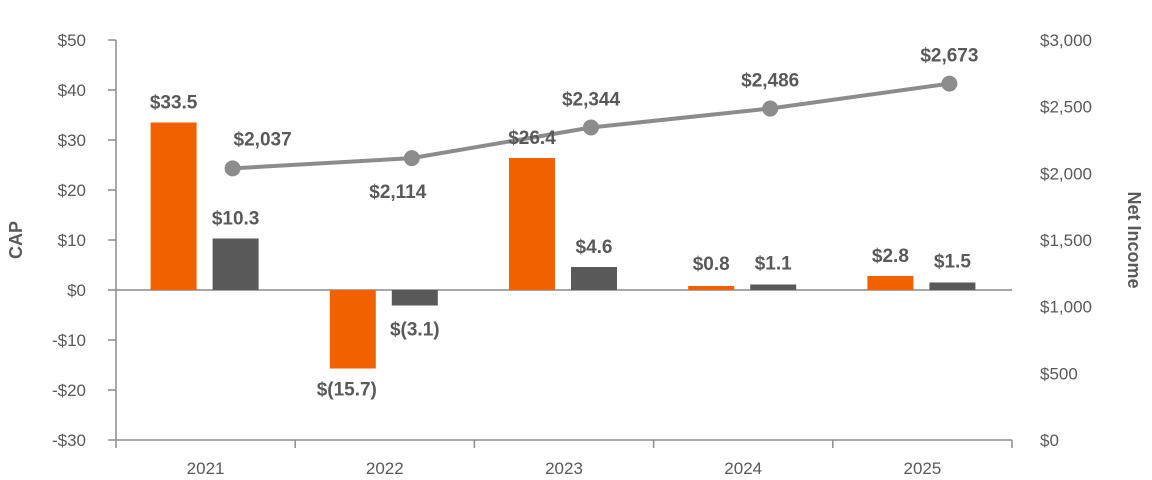 Image resolution: width=1152 pixels, height=480 pixels. What do you see at coordinates (414, 298) in the screenshot?
I see `bar-series2-2022` at bounding box center [414, 298].